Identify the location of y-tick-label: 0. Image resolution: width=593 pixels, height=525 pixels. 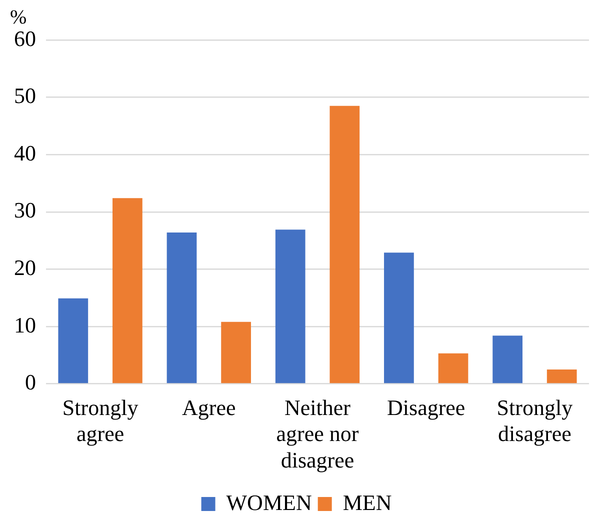
(30, 382).